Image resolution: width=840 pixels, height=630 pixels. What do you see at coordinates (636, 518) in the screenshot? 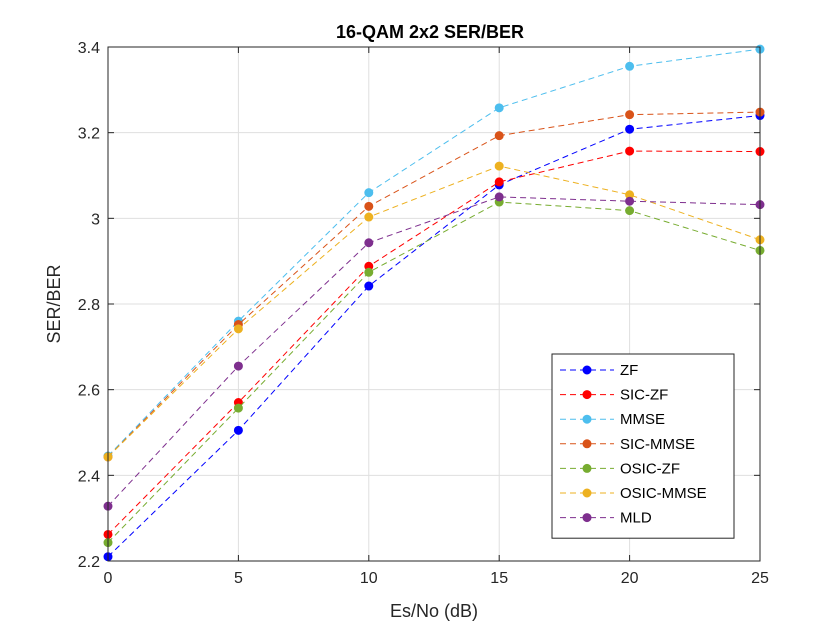
I see `legend-label-mld: MLD` at bounding box center [636, 518].